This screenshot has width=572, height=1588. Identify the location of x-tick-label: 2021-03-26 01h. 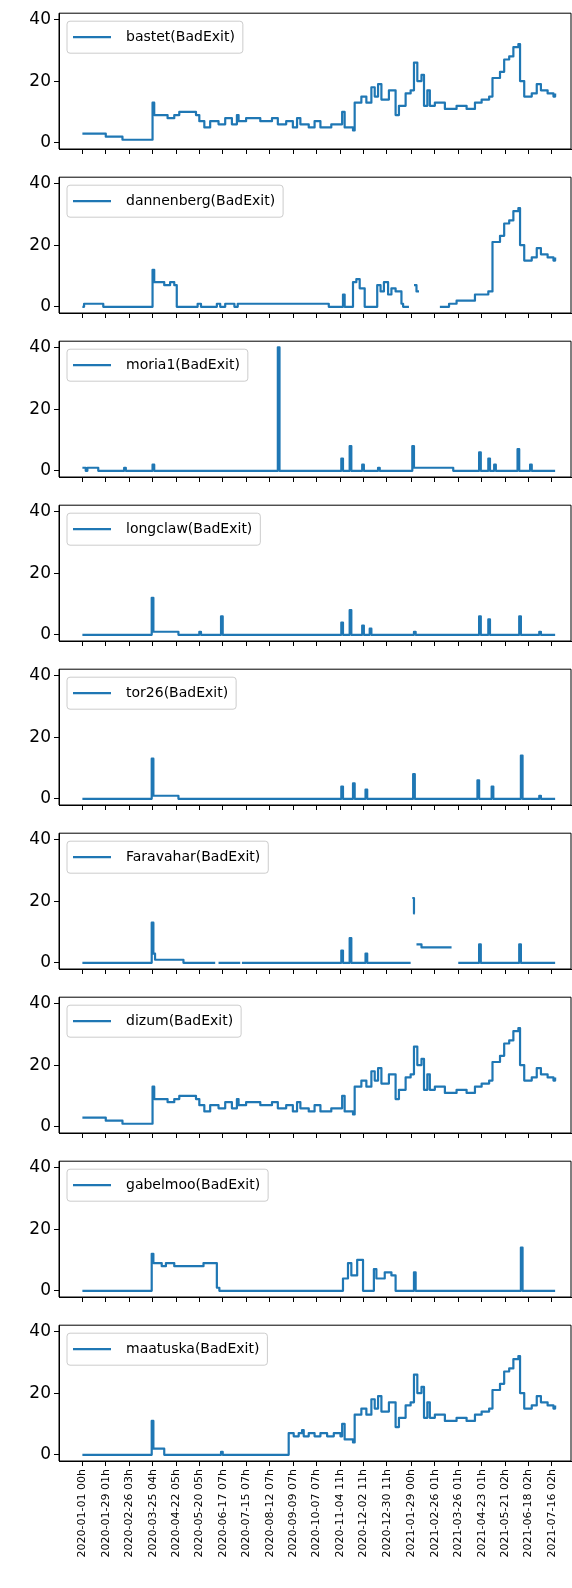
(458, 1513).